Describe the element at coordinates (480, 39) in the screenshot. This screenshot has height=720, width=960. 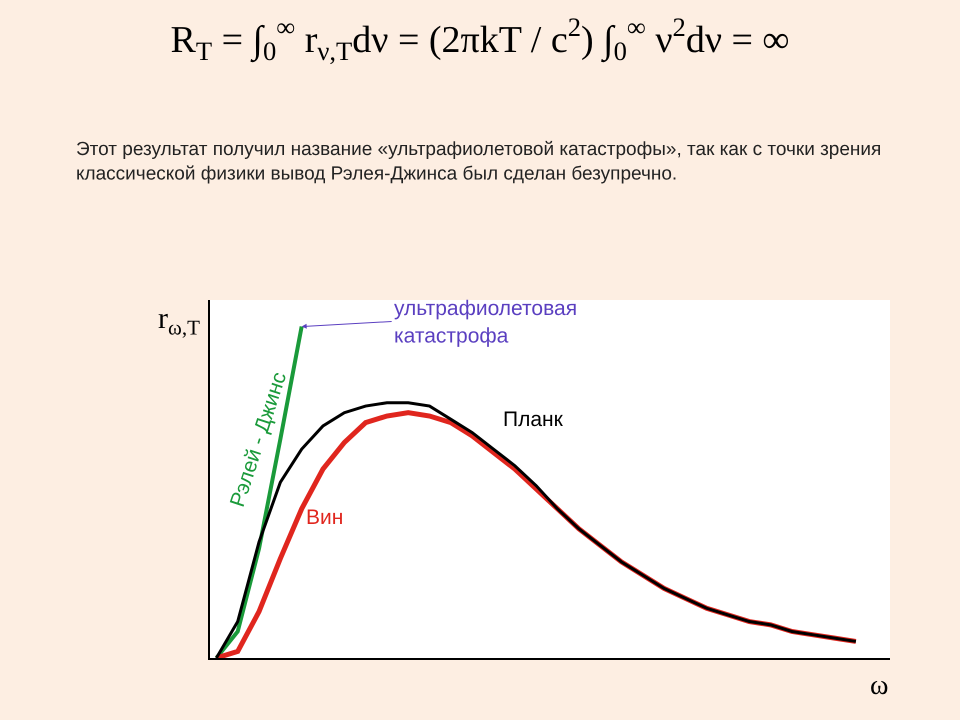
I see `chart-title: R$_{T}$ = ∫$_{0}$$^{∞}$ r$_{ν,T}$dν = (2πkT / c$^{2}$) ∫$_{0}$$^{∞}$ ν$^{2}$dν = ∞` at that location.